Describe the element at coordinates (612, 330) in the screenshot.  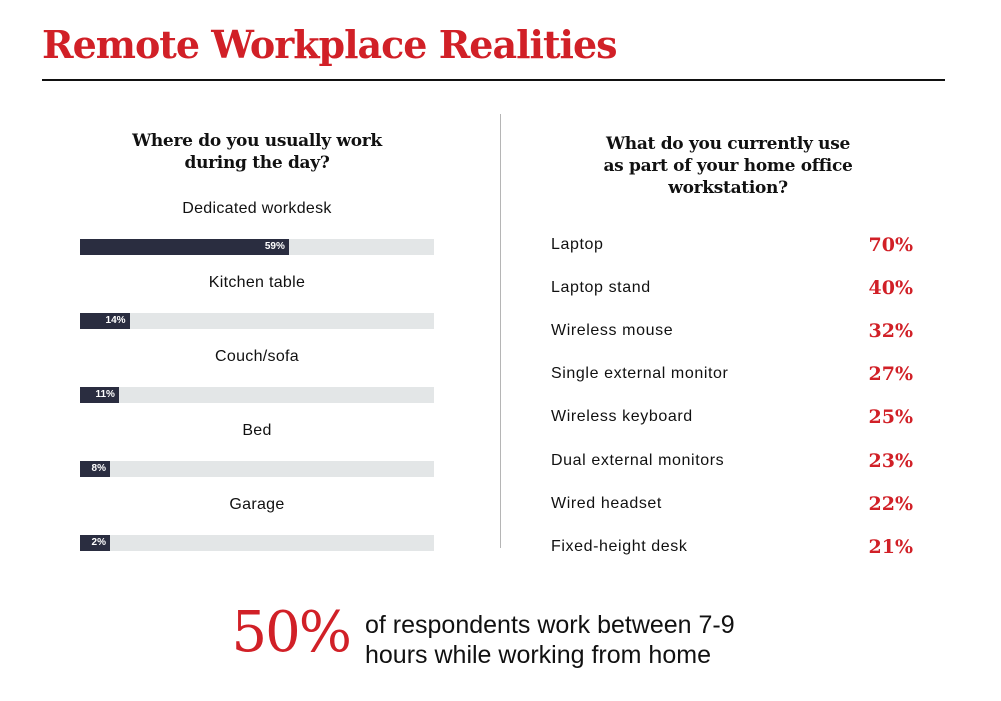
I see `equipment-label: Wireless mouse` at that location.